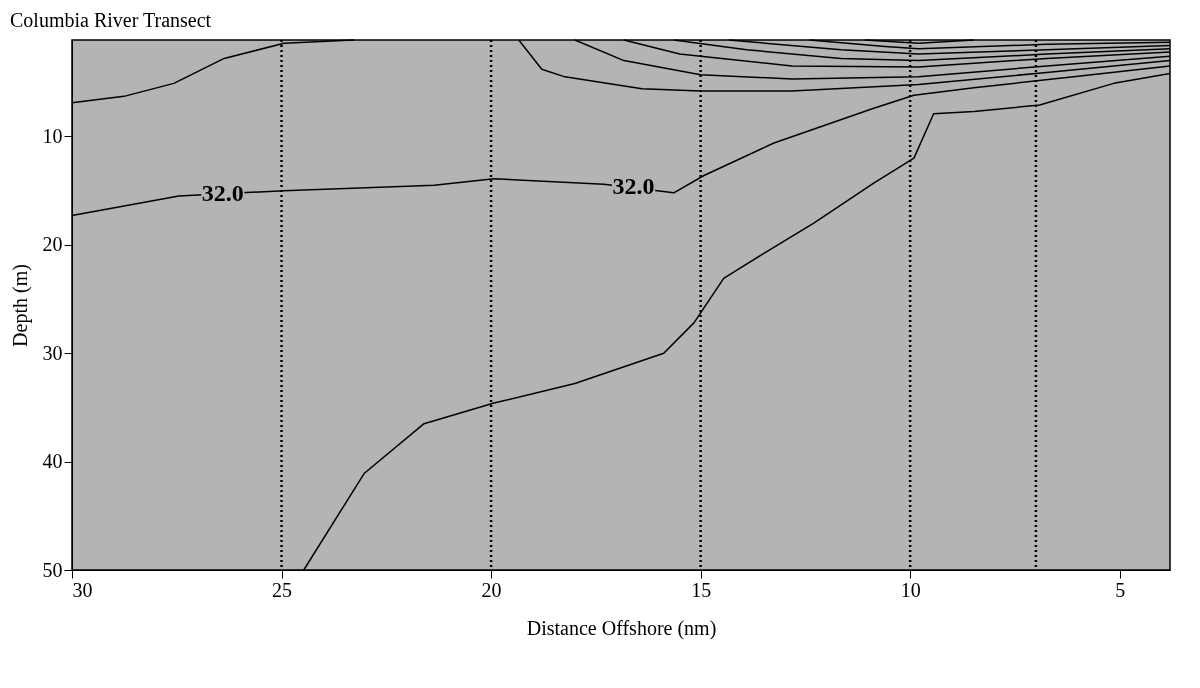  Describe the element at coordinates (282, 589) in the screenshot. I see `x-tick-label: 25` at that location.